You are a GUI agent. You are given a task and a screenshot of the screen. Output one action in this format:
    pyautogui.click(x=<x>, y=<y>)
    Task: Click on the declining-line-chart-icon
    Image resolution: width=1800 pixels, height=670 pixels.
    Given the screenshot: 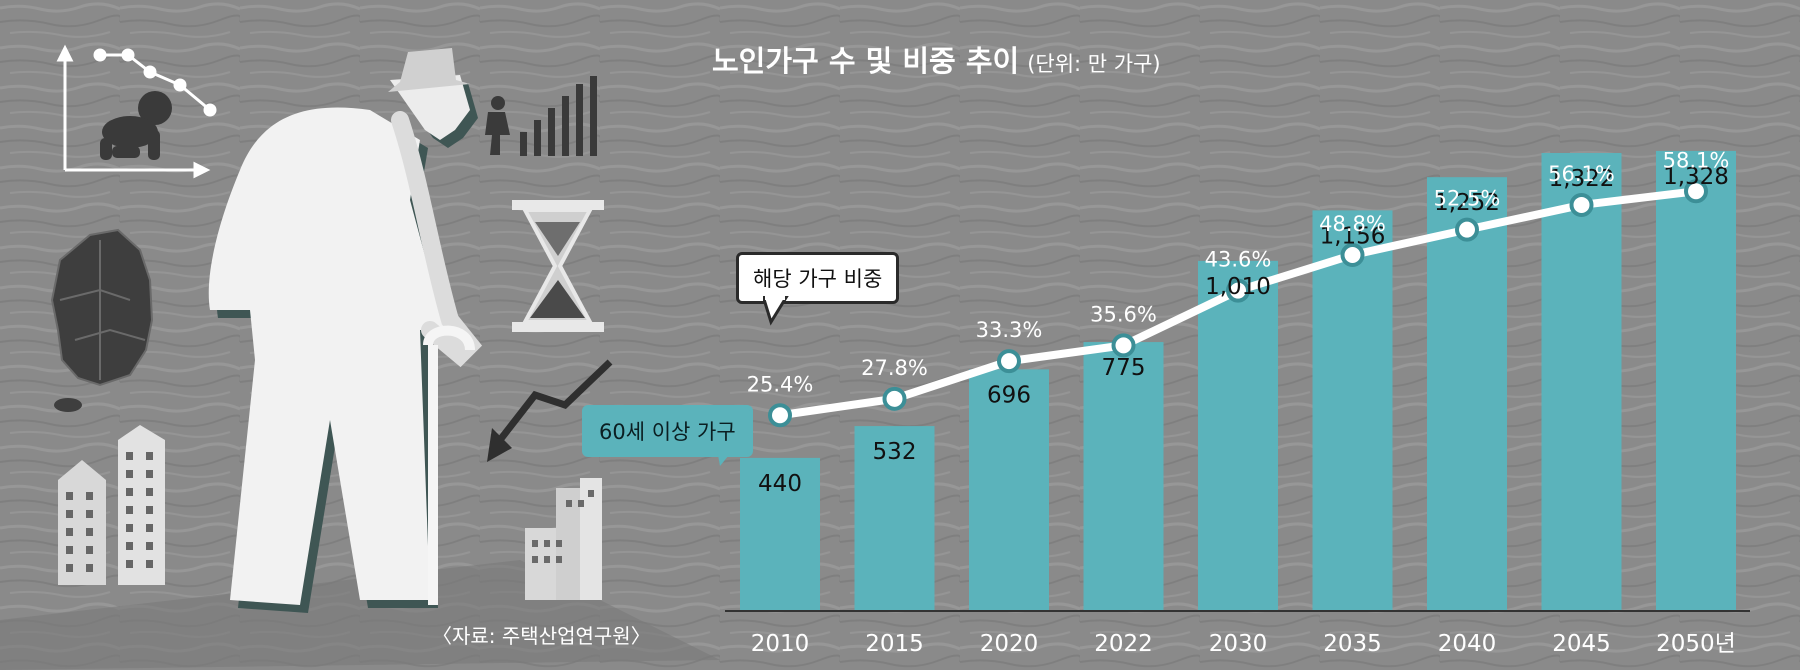 What is the action you would take?
    pyautogui.click(x=136, y=111)
    